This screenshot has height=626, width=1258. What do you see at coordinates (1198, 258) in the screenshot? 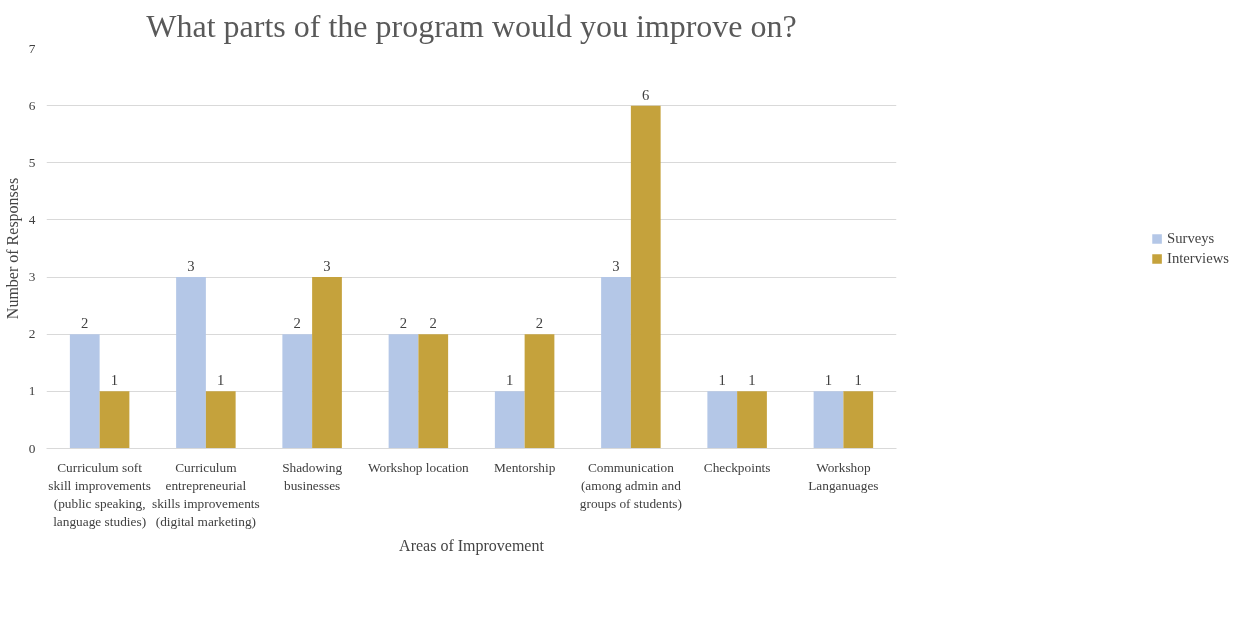
I see `legend-label: Interviews` at bounding box center [1198, 258].